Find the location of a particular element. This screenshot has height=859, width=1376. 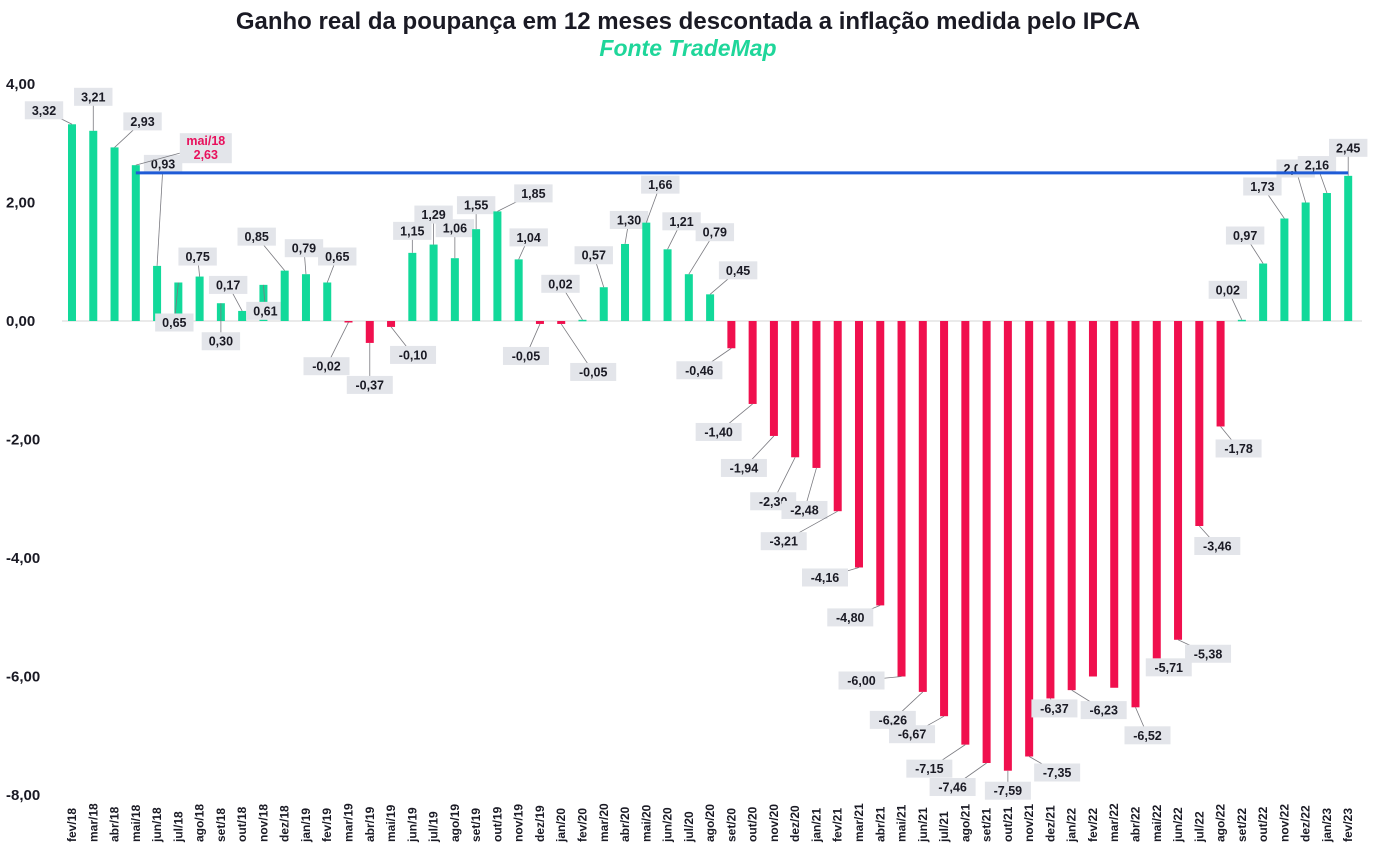

x-tick-label: jul/21 is located at coordinates (944, 827).